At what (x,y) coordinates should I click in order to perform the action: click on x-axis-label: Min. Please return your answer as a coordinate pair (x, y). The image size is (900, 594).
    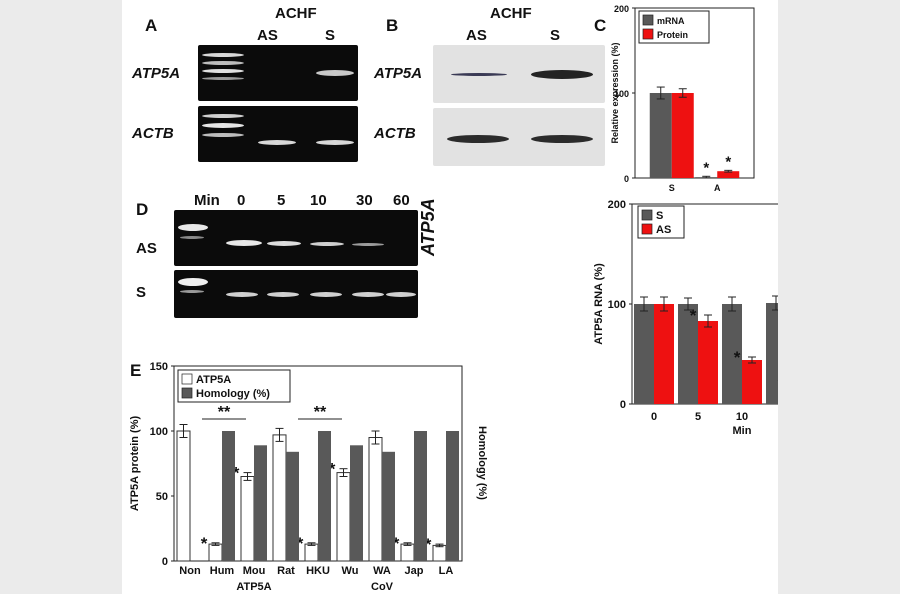
    Looking at the image, I should click on (742, 431).